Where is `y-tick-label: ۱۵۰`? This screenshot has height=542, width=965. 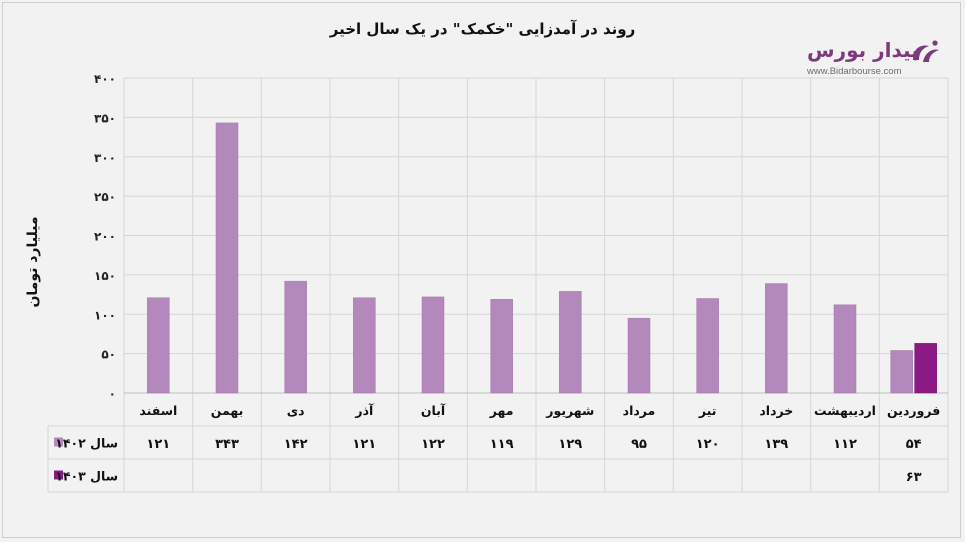
y-tick-label: ۱۵۰ is located at coordinates (105, 276).